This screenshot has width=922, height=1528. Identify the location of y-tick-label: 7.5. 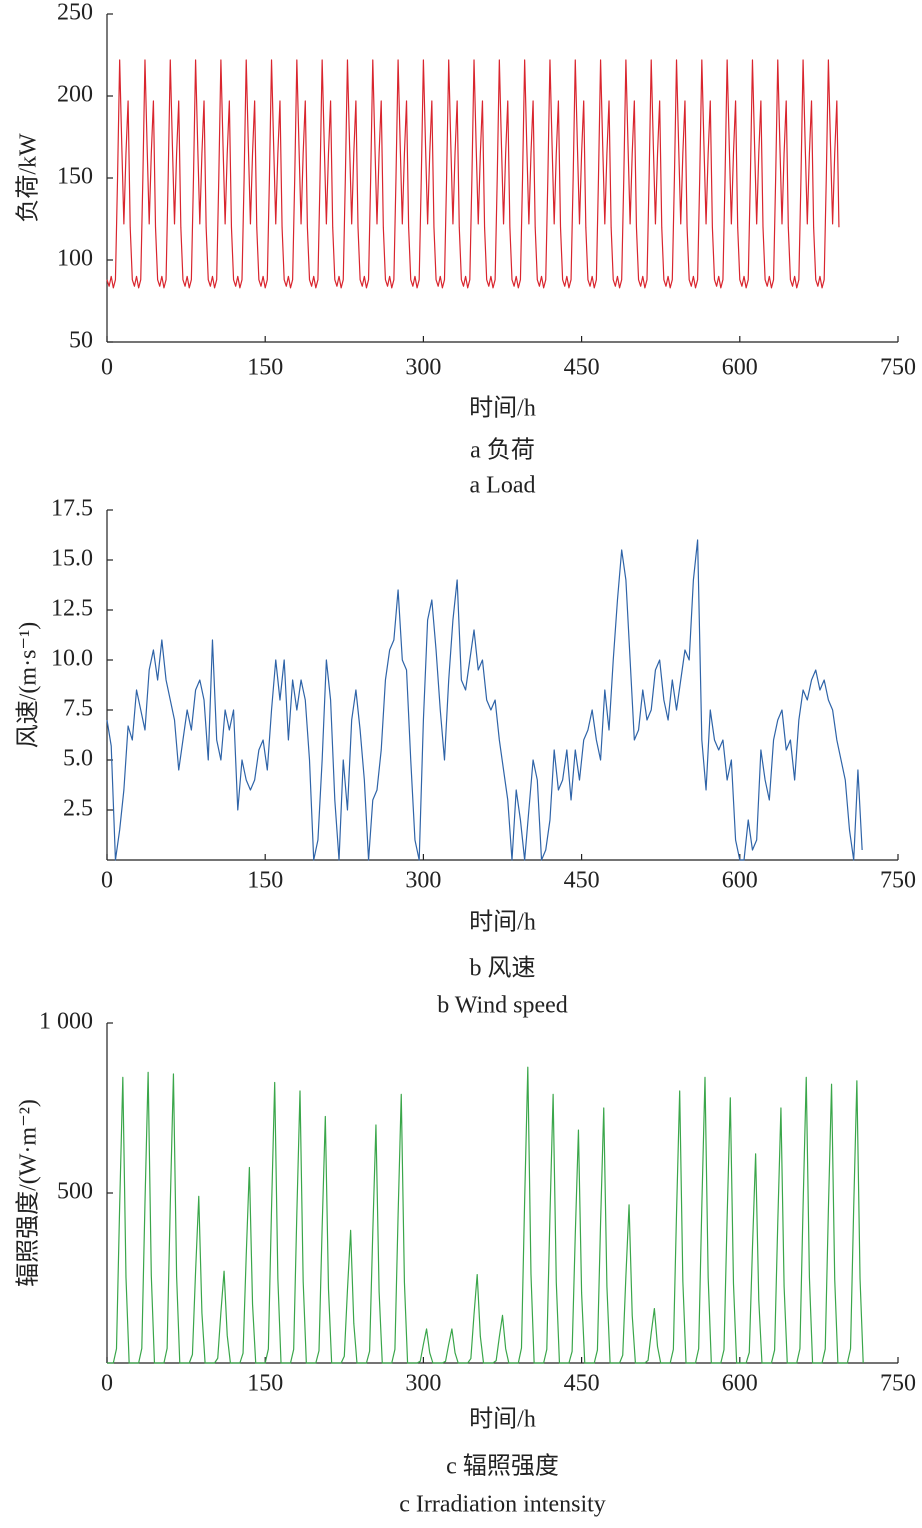
(78, 709).